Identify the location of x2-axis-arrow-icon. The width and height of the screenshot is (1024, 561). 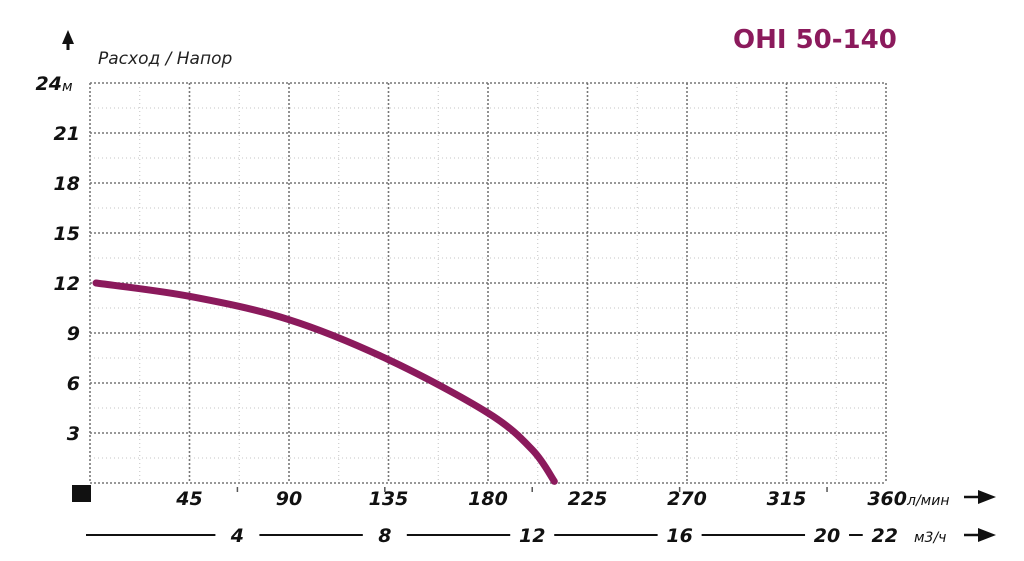
(987, 535).